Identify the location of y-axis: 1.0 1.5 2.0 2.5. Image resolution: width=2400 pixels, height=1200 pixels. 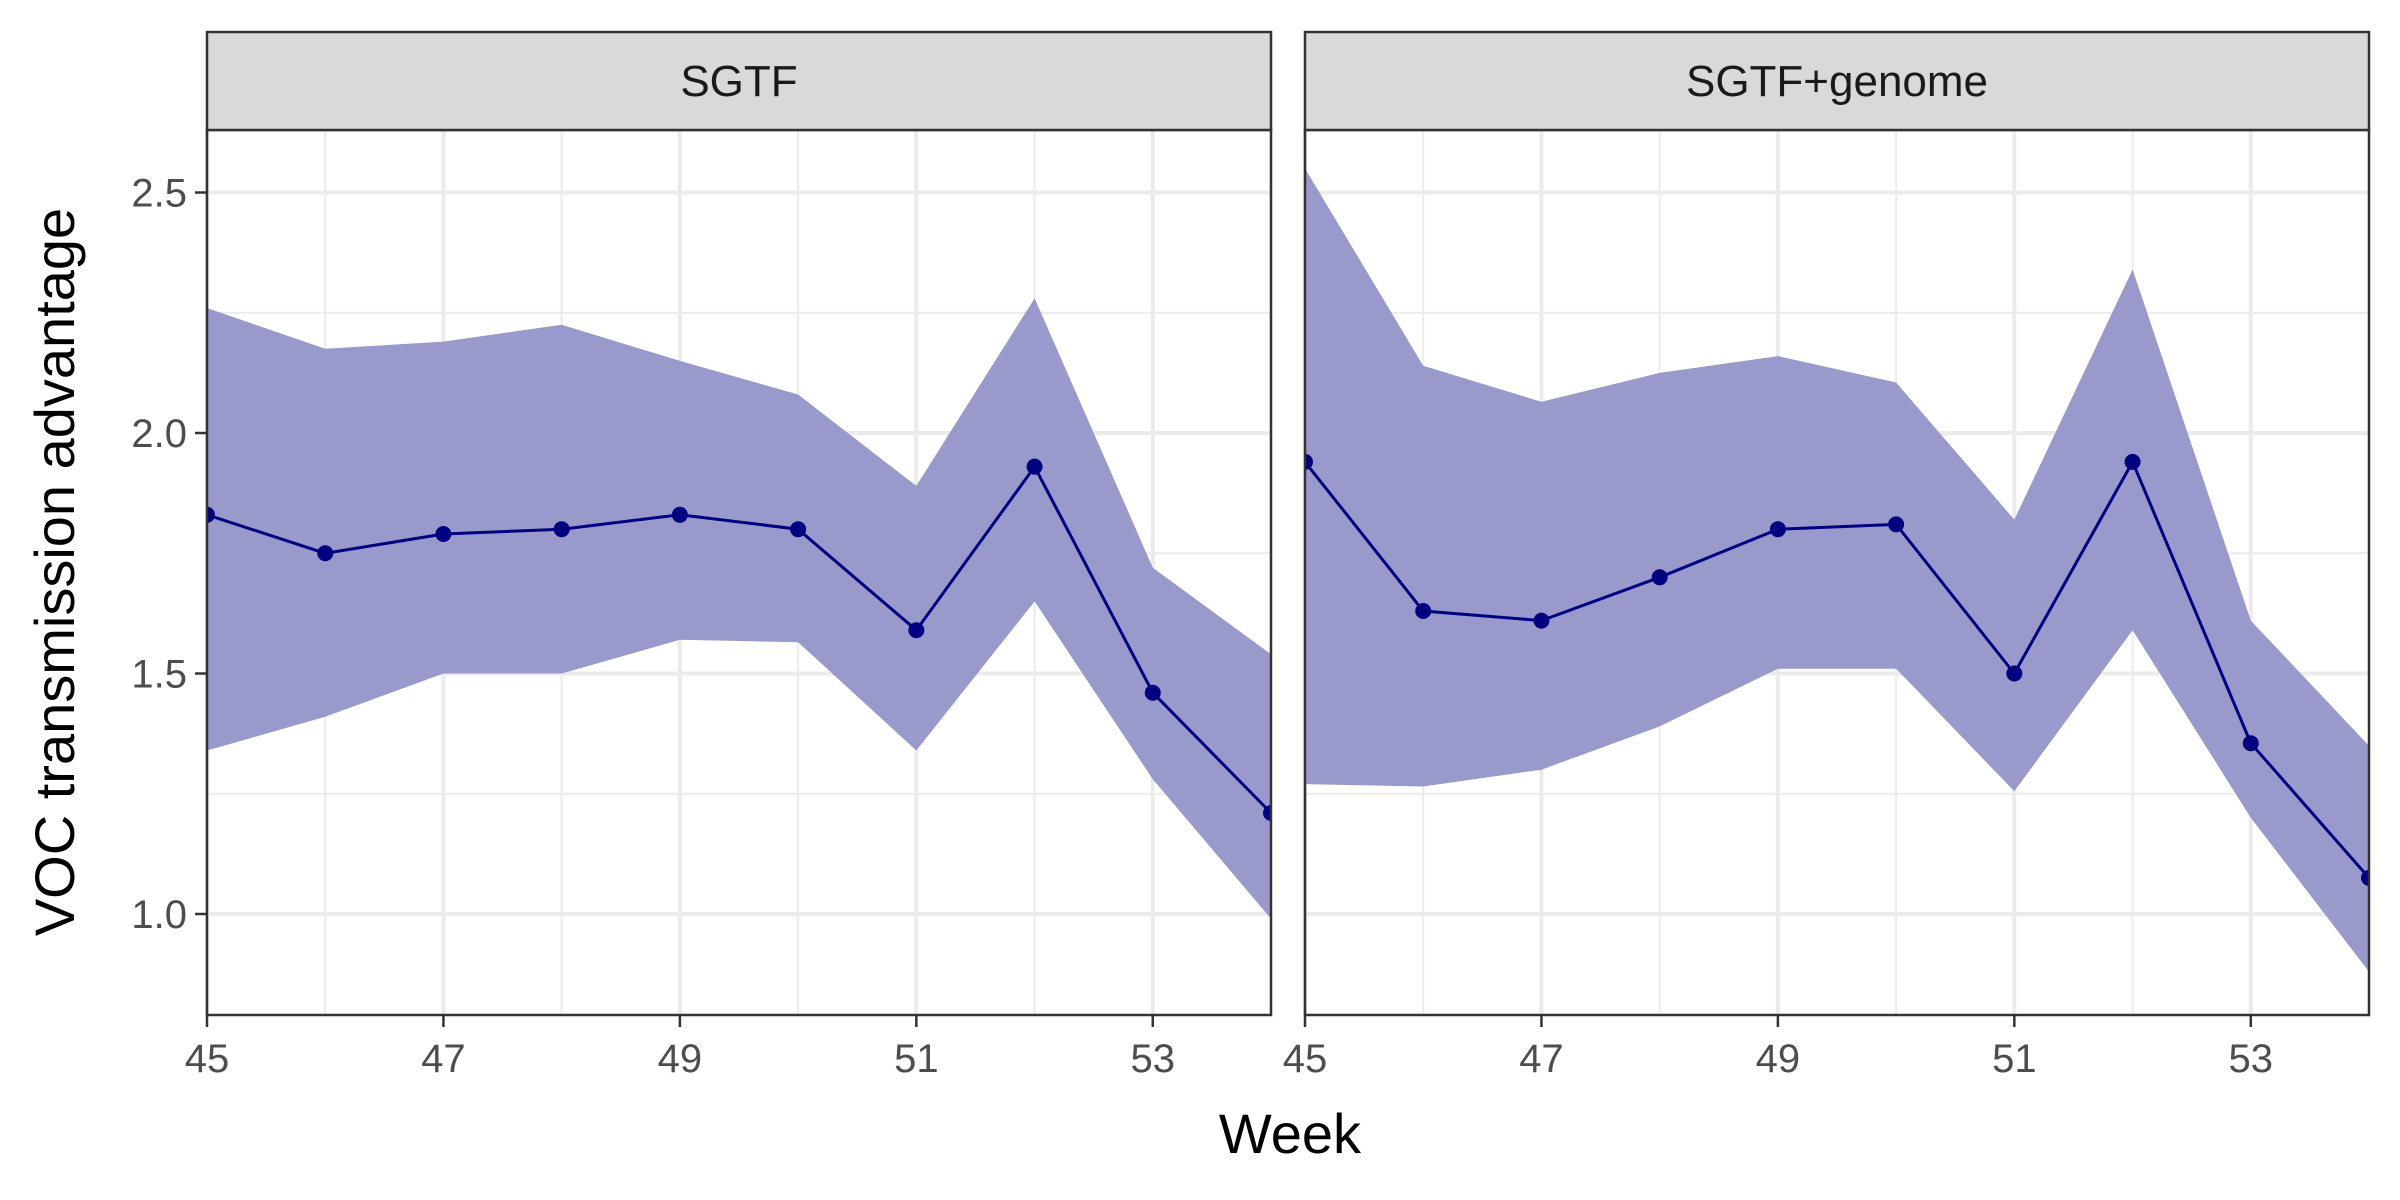
(169, 554).